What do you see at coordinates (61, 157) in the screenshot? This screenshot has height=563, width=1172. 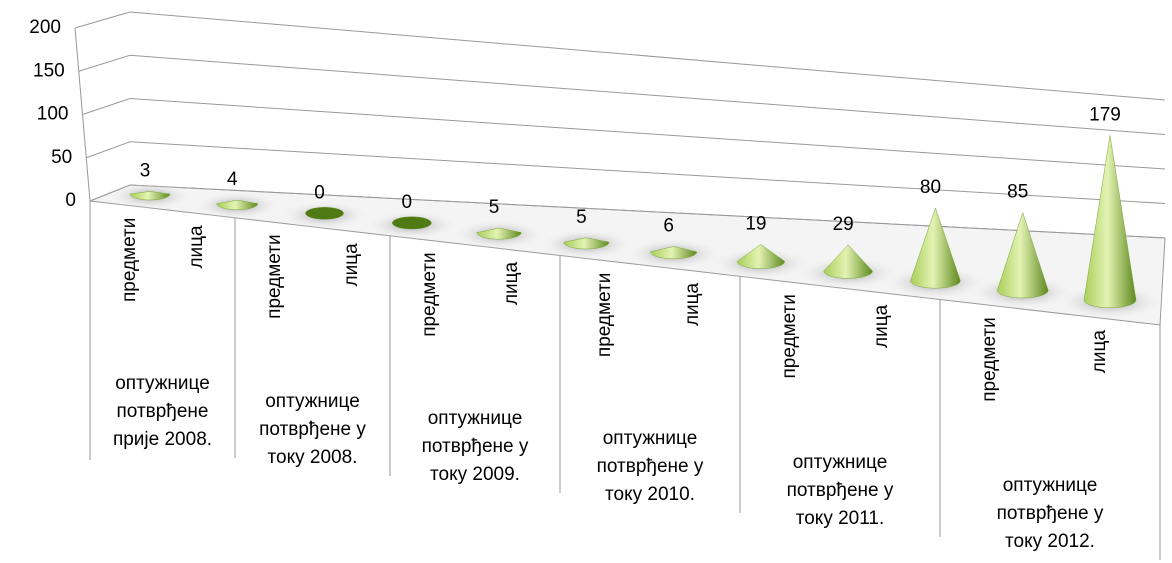 I see `y-tick-label: 50` at bounding box center [61, 157].